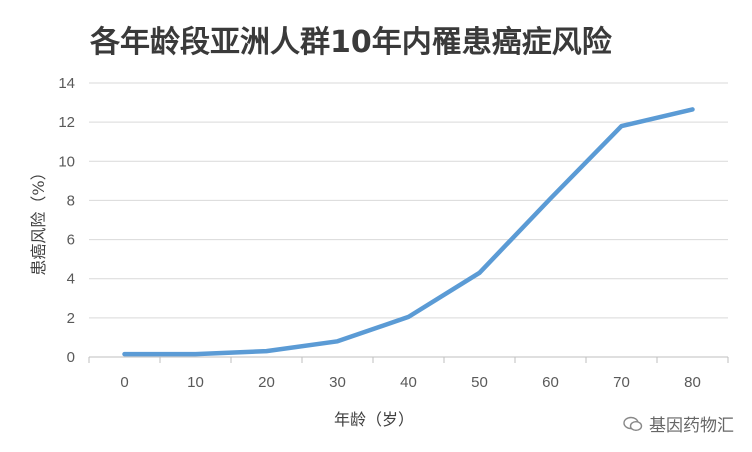 Image resolution: width=752 pixels, height=452 pixels. I want to click on y-tick-label: 14, so click(66, 83).